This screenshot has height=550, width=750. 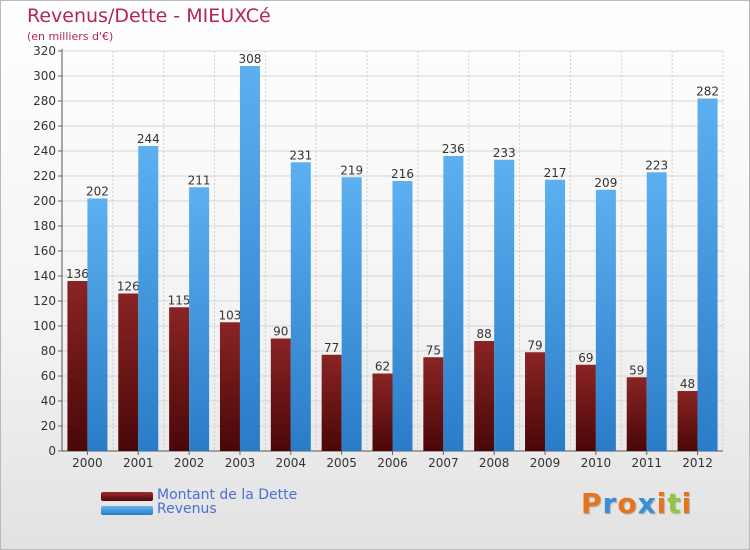 What do you see at coordinates (687, 384) in the screenshot?
I see `bar-dette-label: 48` at bounding box center [687, 384].